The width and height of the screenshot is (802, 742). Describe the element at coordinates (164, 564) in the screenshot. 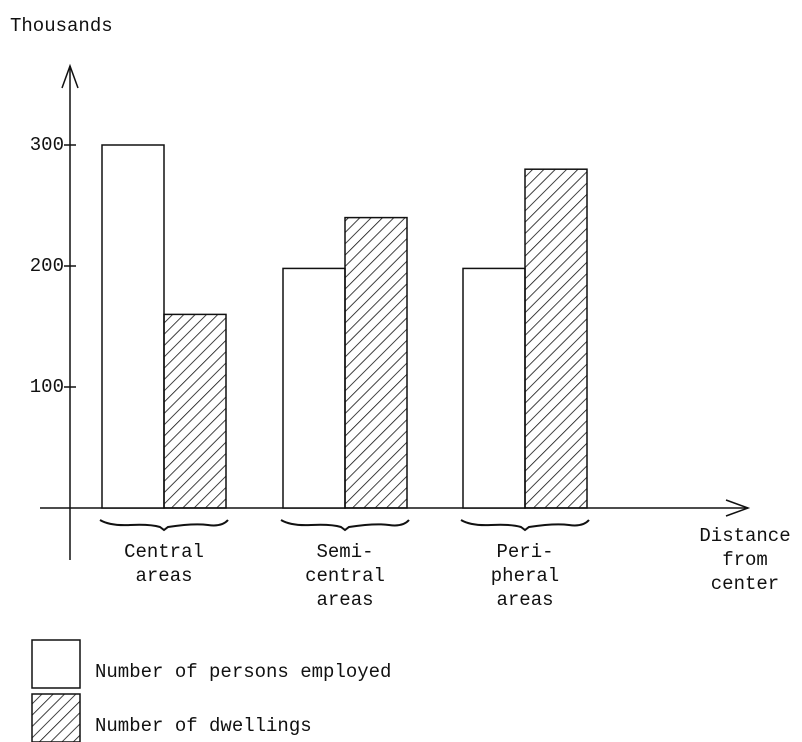

I see `x-tick-label: Central areas` at that location.